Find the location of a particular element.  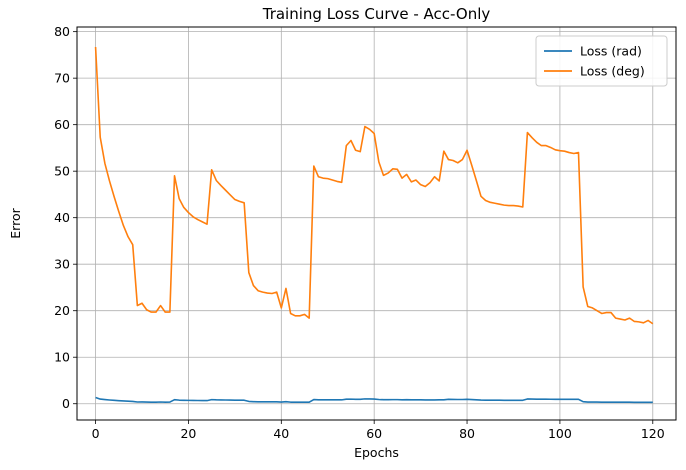

chart-title: Training Loss Curve - Acc-Only is located at coordinates (376, 14).